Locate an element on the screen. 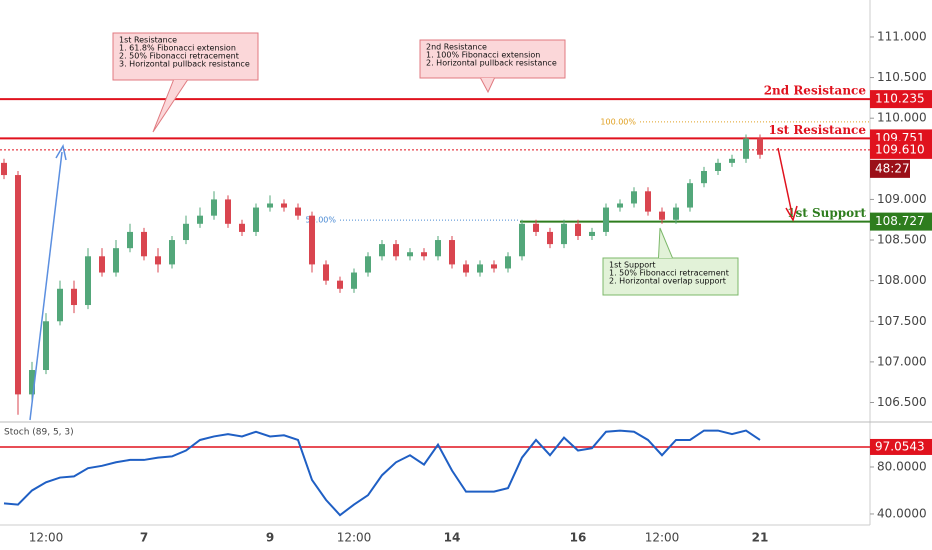 This screenshot has width=932, height=550. callout-text: 1. 100% Fibonacci extension is located at coordinates (483, 55).